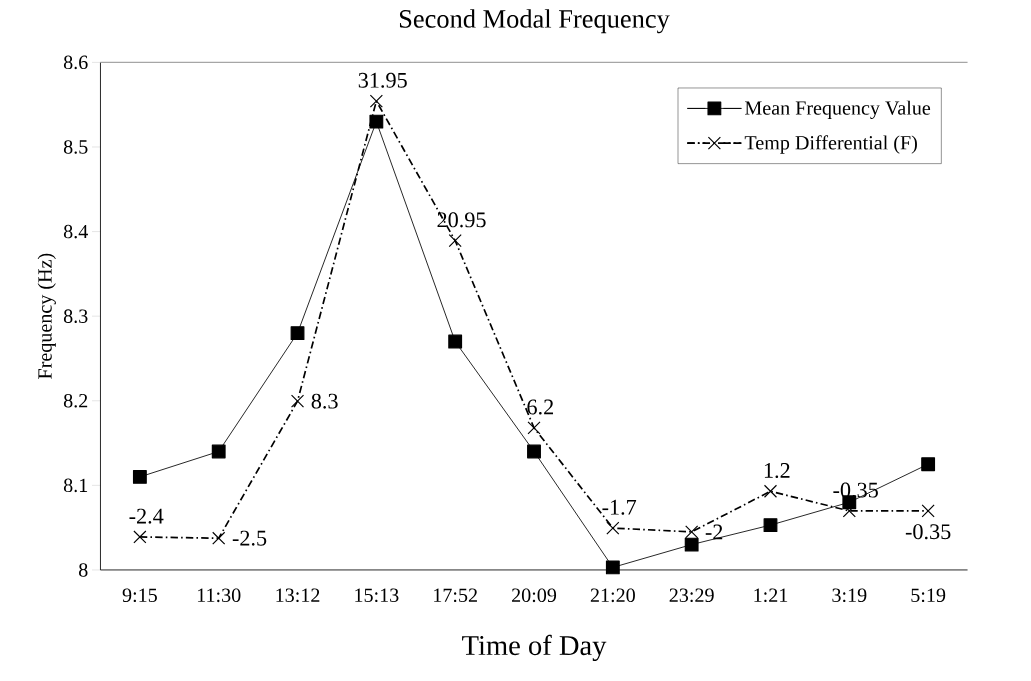  What do you see at coordinates (830, 144) in the screenshot?
I see `legend-label: Temp Differential (F)` at bounding box center [830, 144].